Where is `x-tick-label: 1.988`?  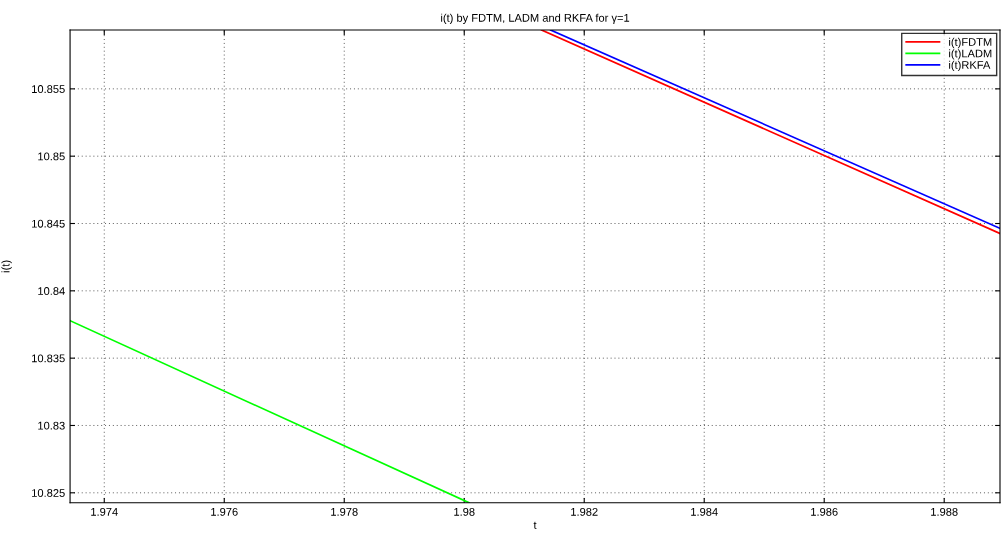 x-tick-label: 1.988 is located at coordinates (944, 511).